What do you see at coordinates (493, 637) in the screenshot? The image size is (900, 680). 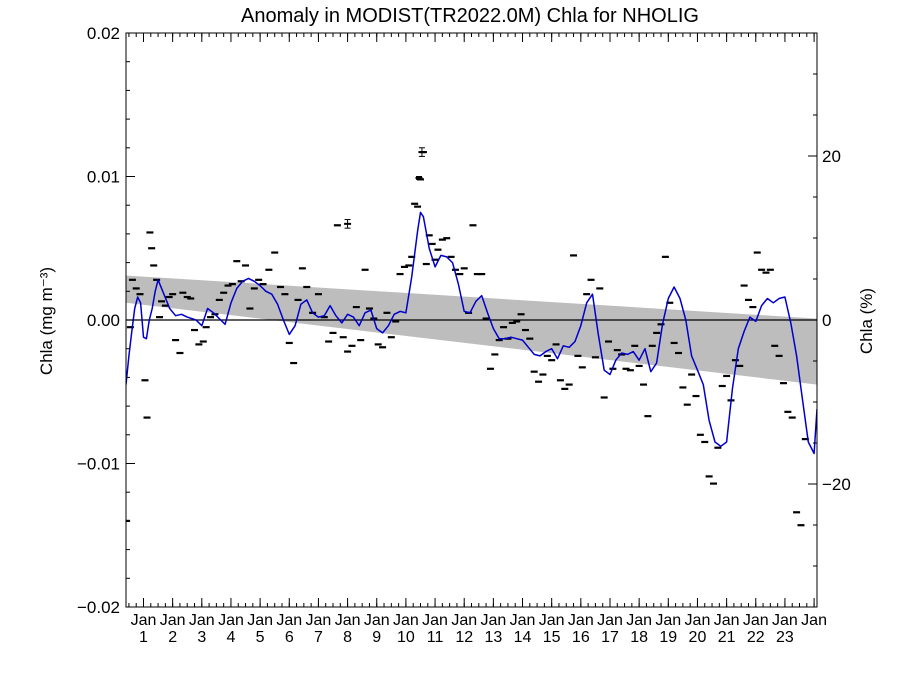 I see `x-tick-label-year: 13` at bounding box center [493, 637].